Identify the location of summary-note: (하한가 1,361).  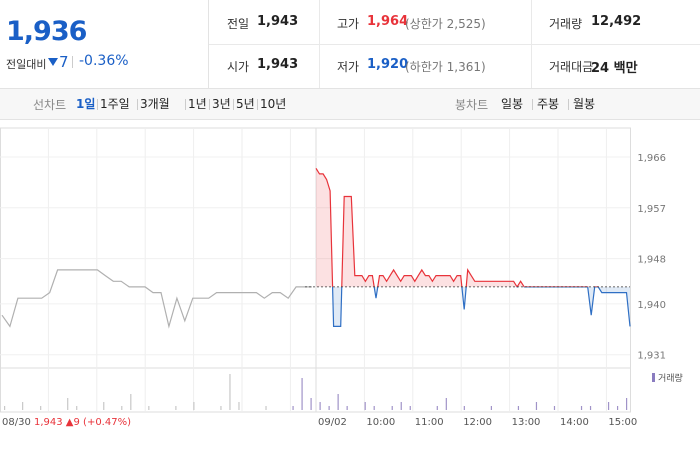
(445, 67).